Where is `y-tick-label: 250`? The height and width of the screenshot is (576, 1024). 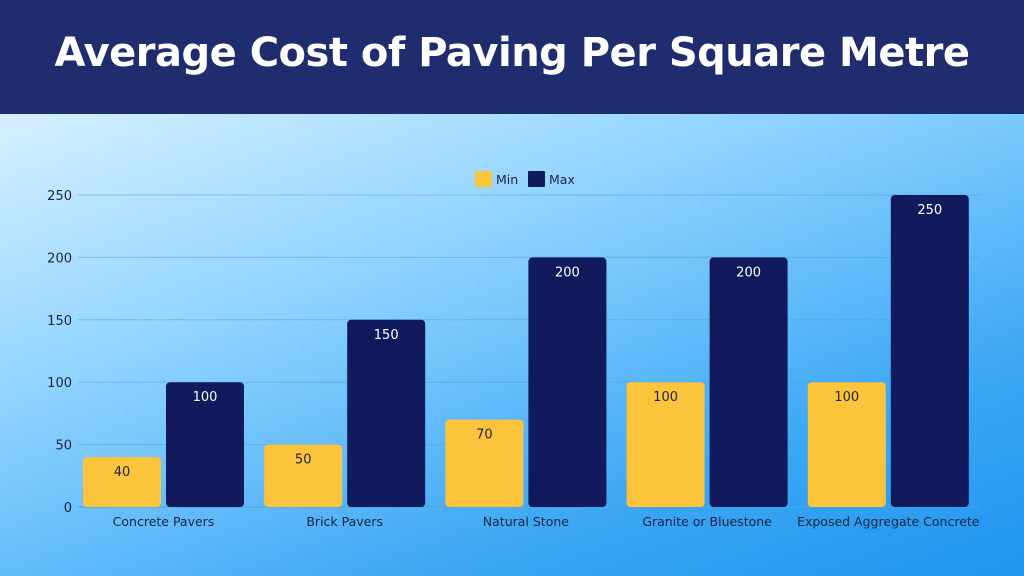 y-tick-label: 250 is located at coordinates (59, 196).